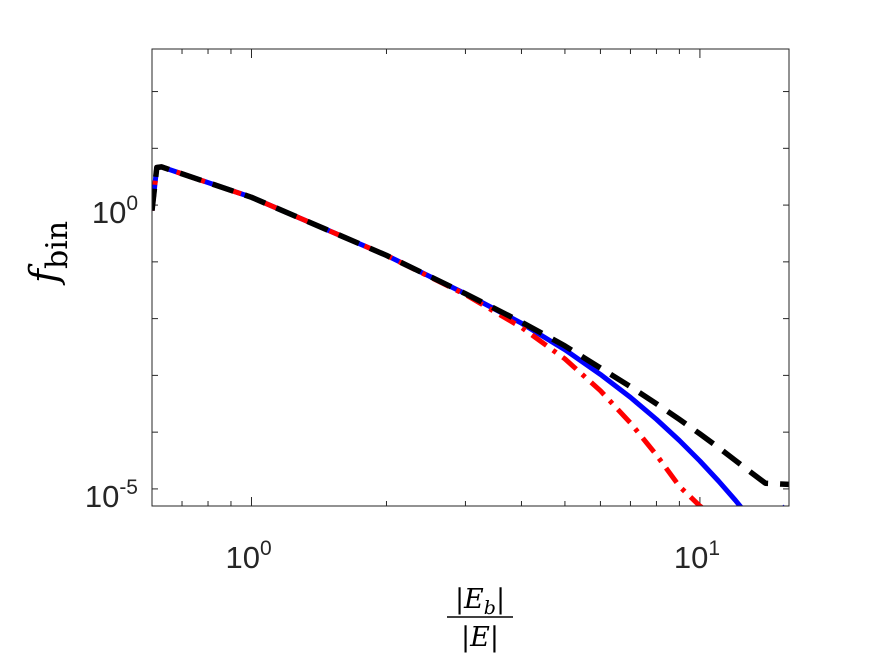  What do you see at coordinates (480, 601) in the screenshot?
I see `svg-text: |Eb|` at bounding box center [480, 601].